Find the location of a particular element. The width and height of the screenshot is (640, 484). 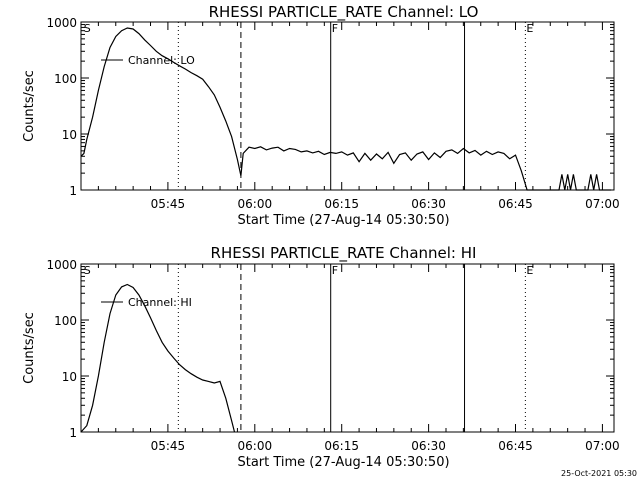

panel-2-event-marker-S: S is located at coordinates (87, 270).